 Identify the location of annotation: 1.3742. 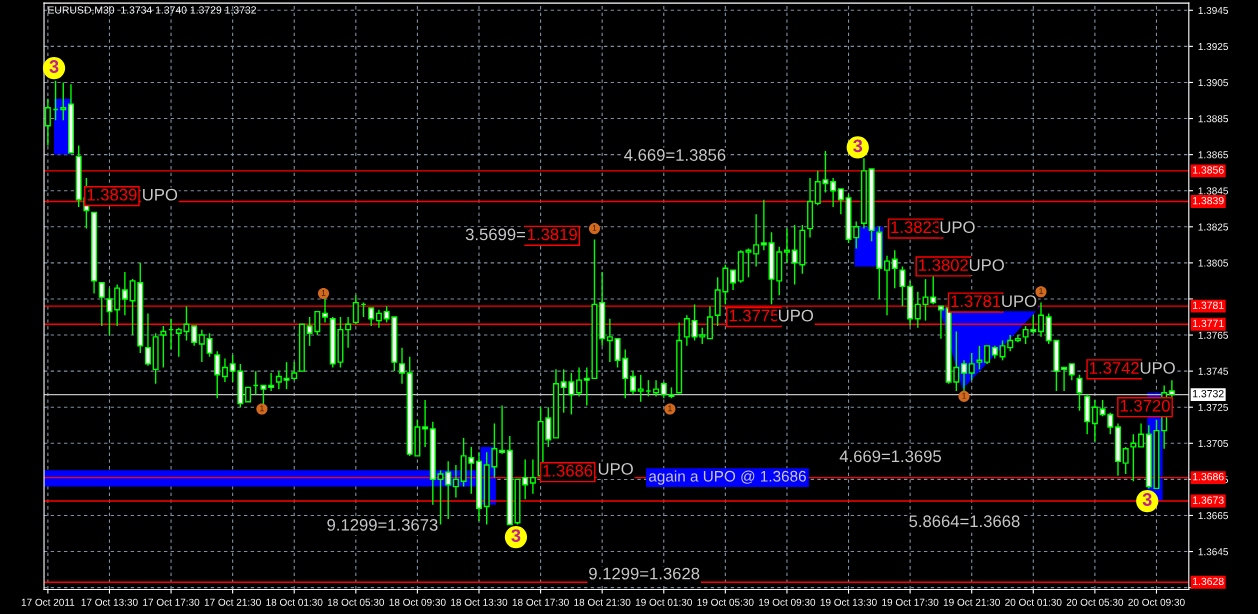
(1114, 368).